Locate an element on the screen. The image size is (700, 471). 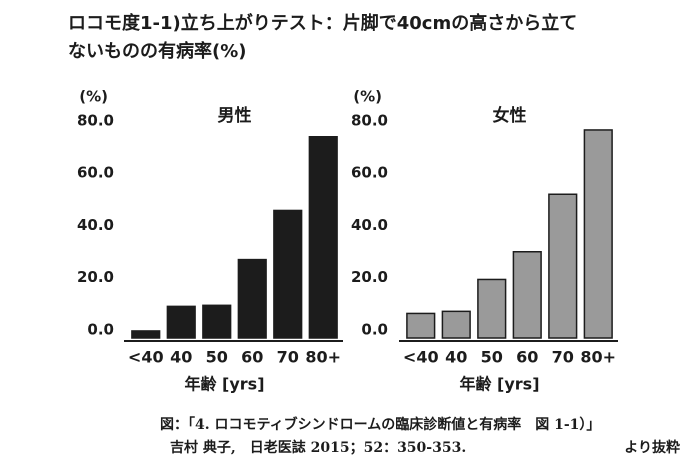
caption: 吉村 典子, 日老医誌 2015；52：350-353. is located at coordinates (318, 447).